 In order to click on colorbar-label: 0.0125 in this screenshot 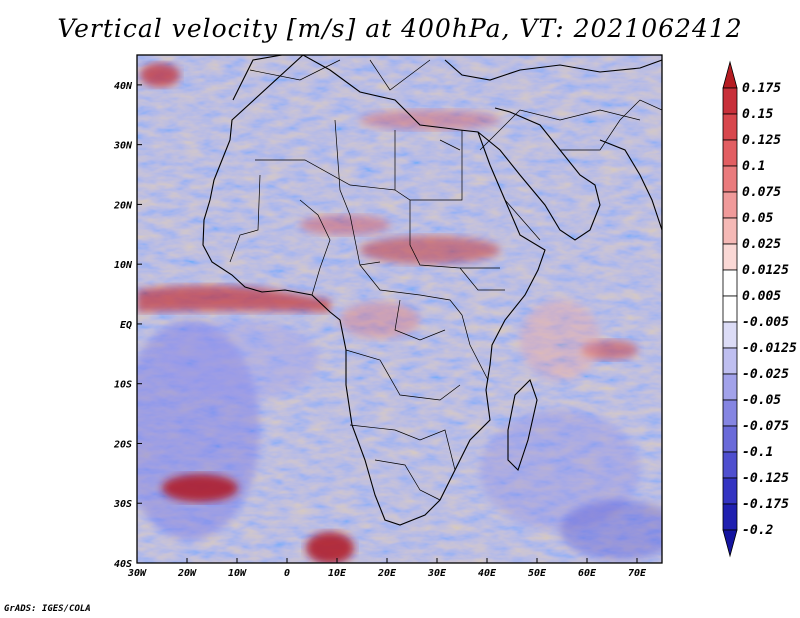, I will do `click(765, 270)`.